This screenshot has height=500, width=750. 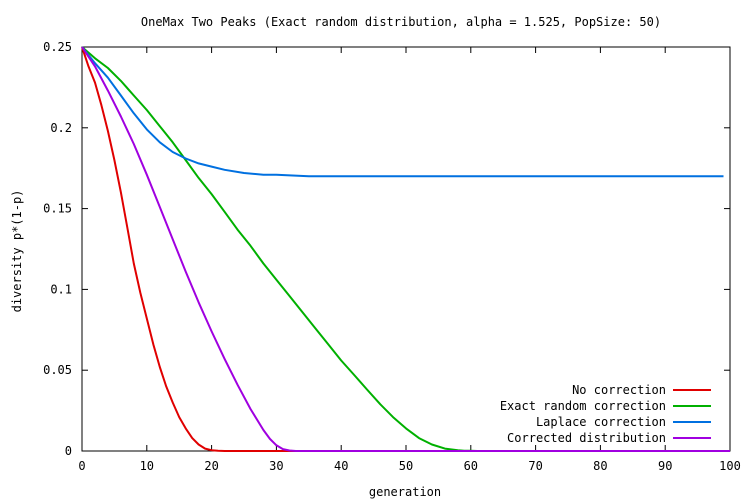 What do you see at coordinates (405, 492) in the screenshot?
I see `x-axis-label: generation` at bounding box center [405, 492].